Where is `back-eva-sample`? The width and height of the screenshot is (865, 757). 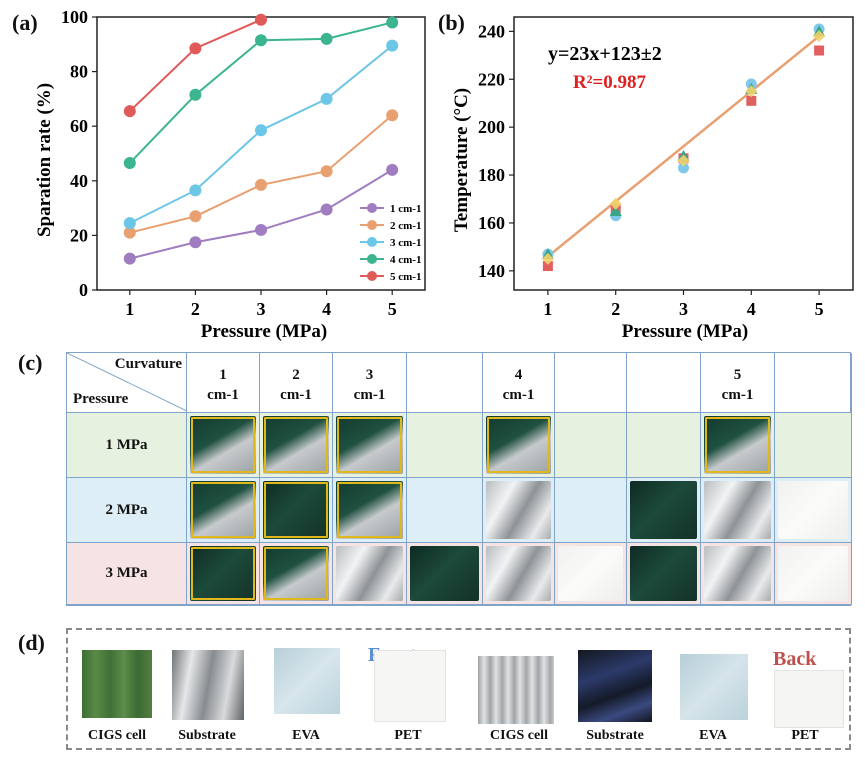
back-eva-sample is located at coordinates (714, 687).